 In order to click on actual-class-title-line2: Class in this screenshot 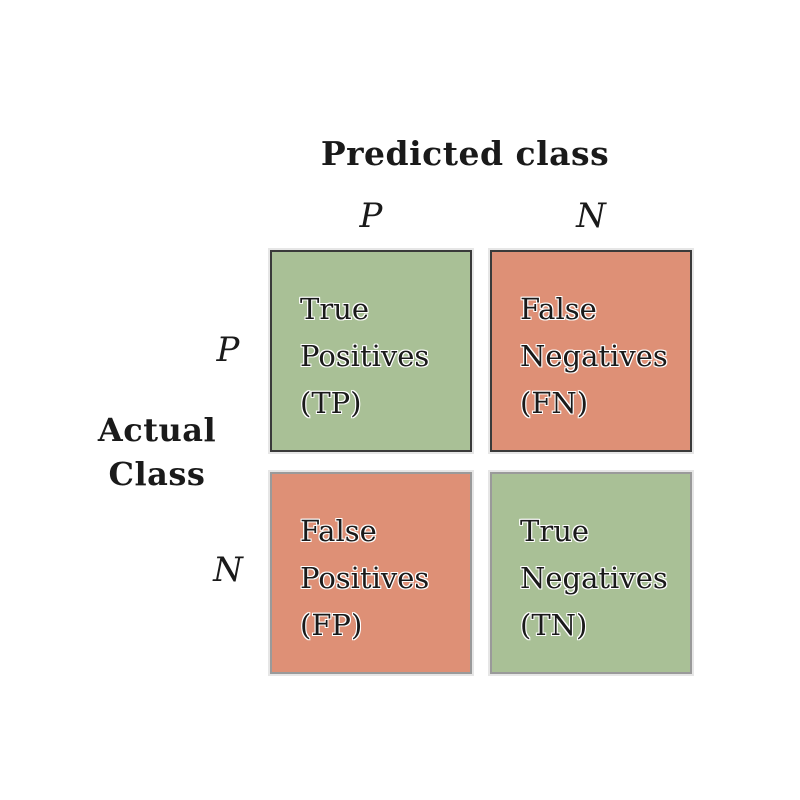, I will do `click(157, 474)`.